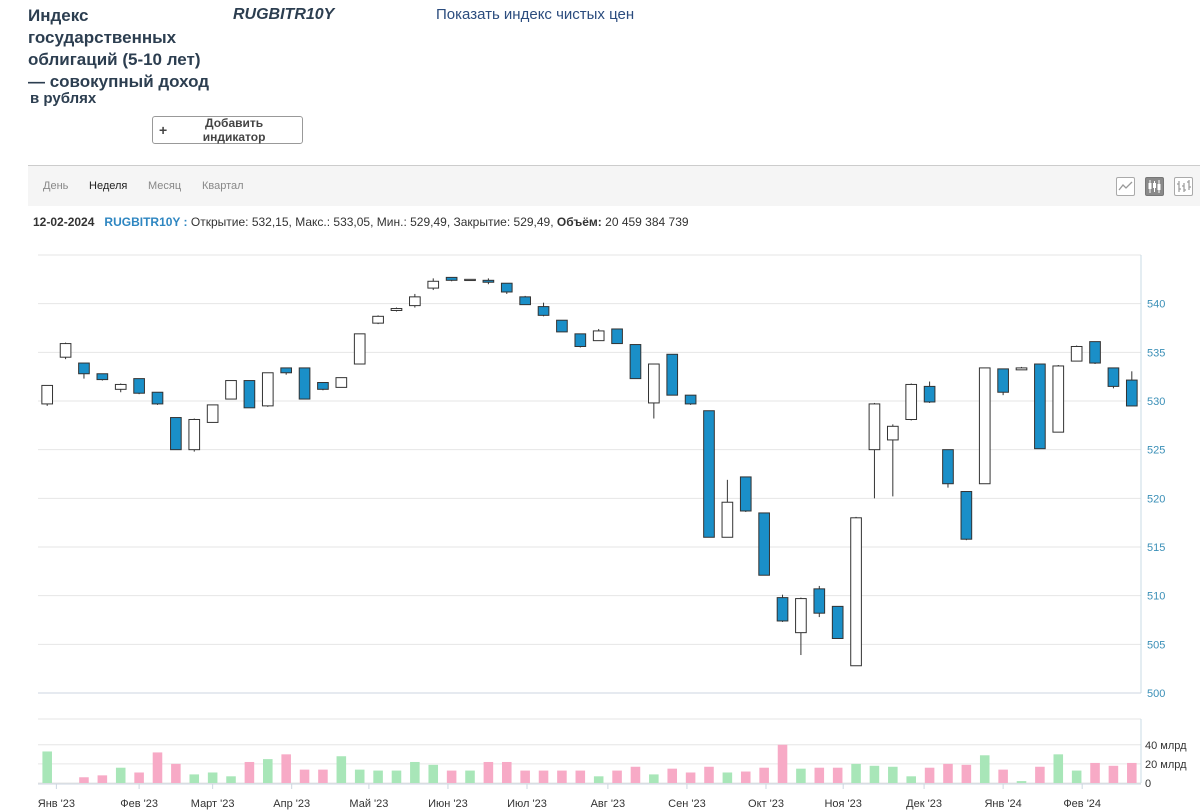 This screenshot has width=1200, height=811. Describe the element at coordinates (589, 763) in the screenshot. I see `volume-bars` at that location.